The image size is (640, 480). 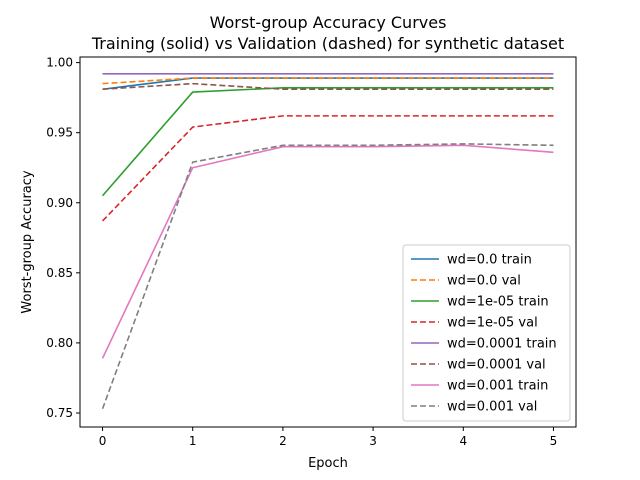 What do you see at coordinates (59, 133) in the screenshot?
I see `y-tick-label: 0.95` at bounding box center [59, 133].